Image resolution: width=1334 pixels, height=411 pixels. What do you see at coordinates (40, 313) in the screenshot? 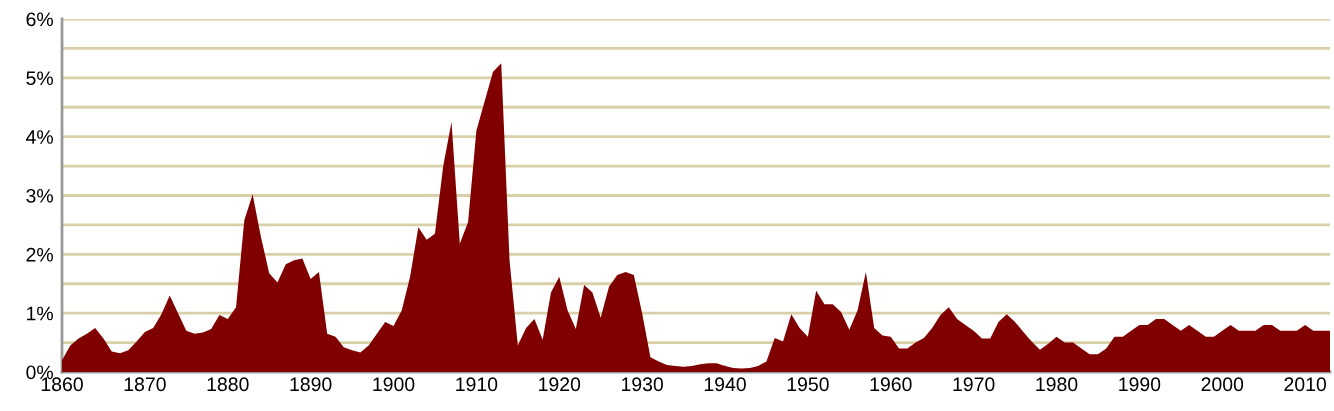
I see `y-tick-label: 1%` at bounding box center [40, 313].